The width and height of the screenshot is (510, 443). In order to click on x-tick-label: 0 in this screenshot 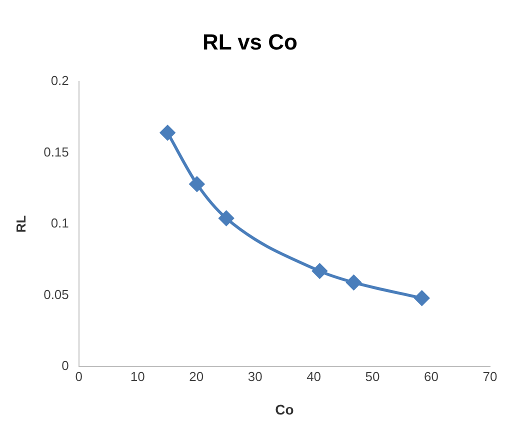, I will do `click(79, 376)`.